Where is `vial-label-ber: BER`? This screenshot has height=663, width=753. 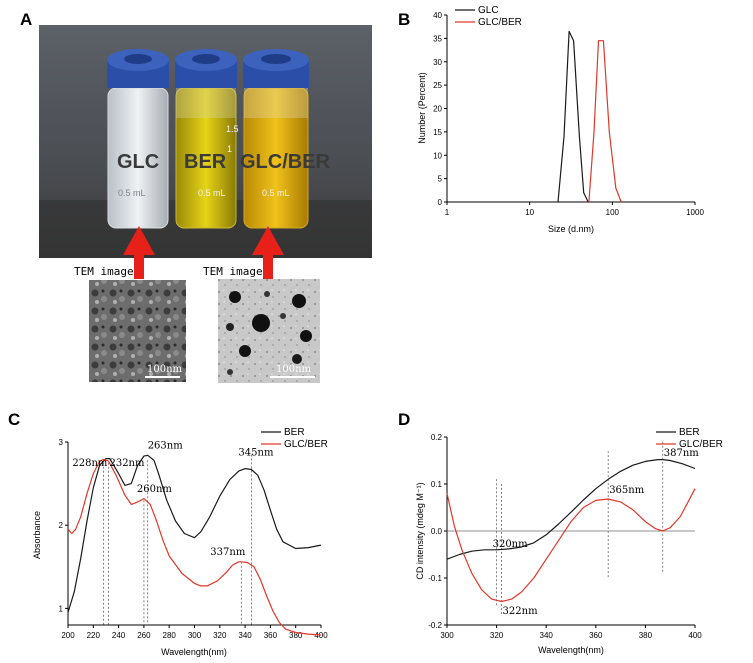 vial-label-ber: BER is located at coordinates (205, 162).